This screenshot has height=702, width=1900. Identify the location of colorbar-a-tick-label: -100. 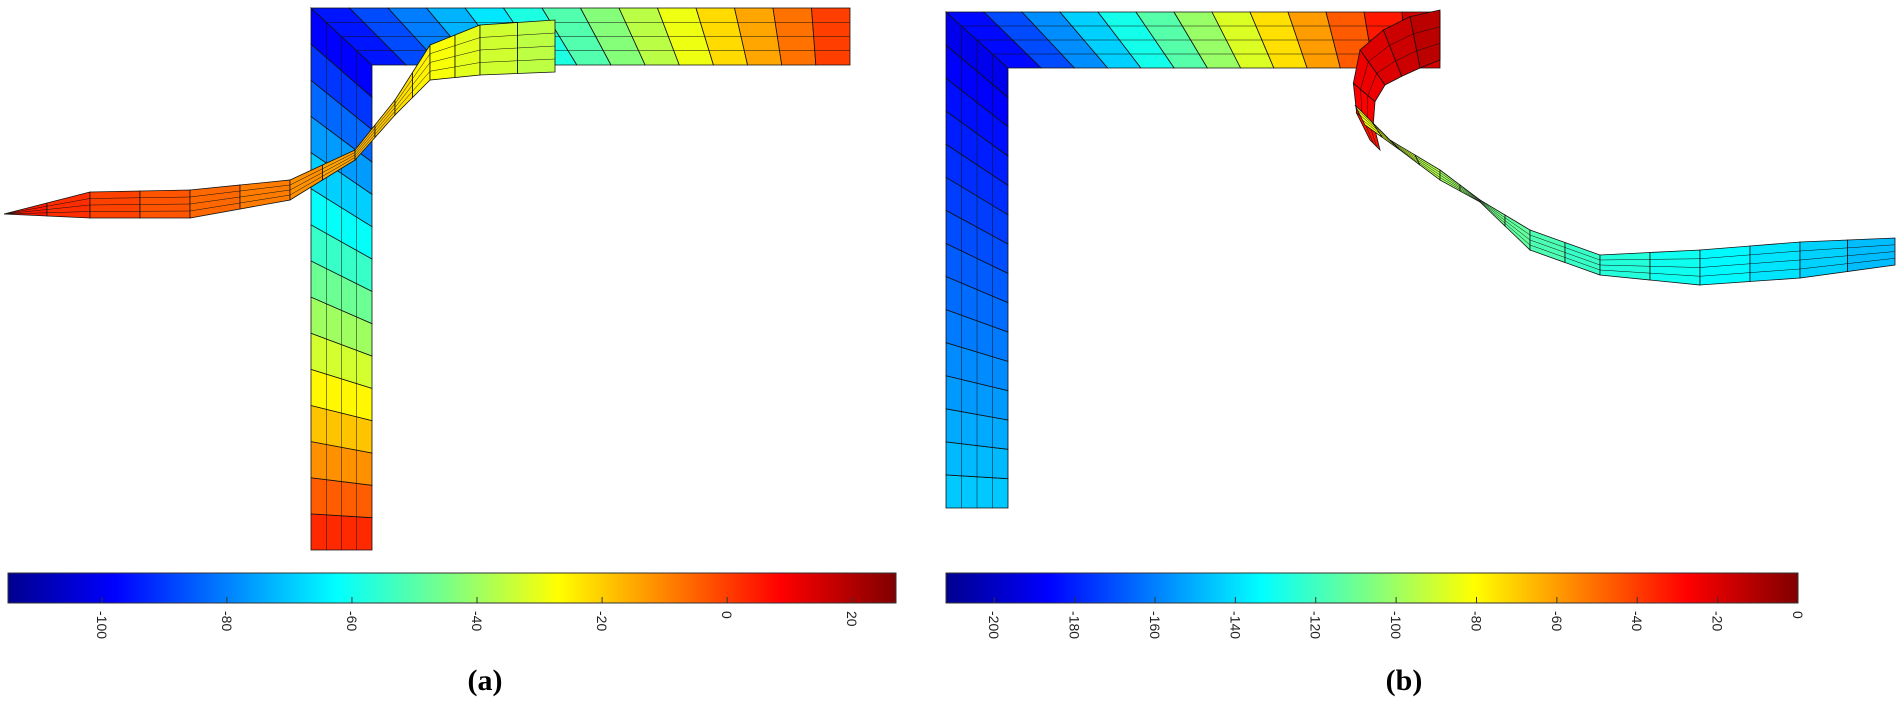
(102, 625).